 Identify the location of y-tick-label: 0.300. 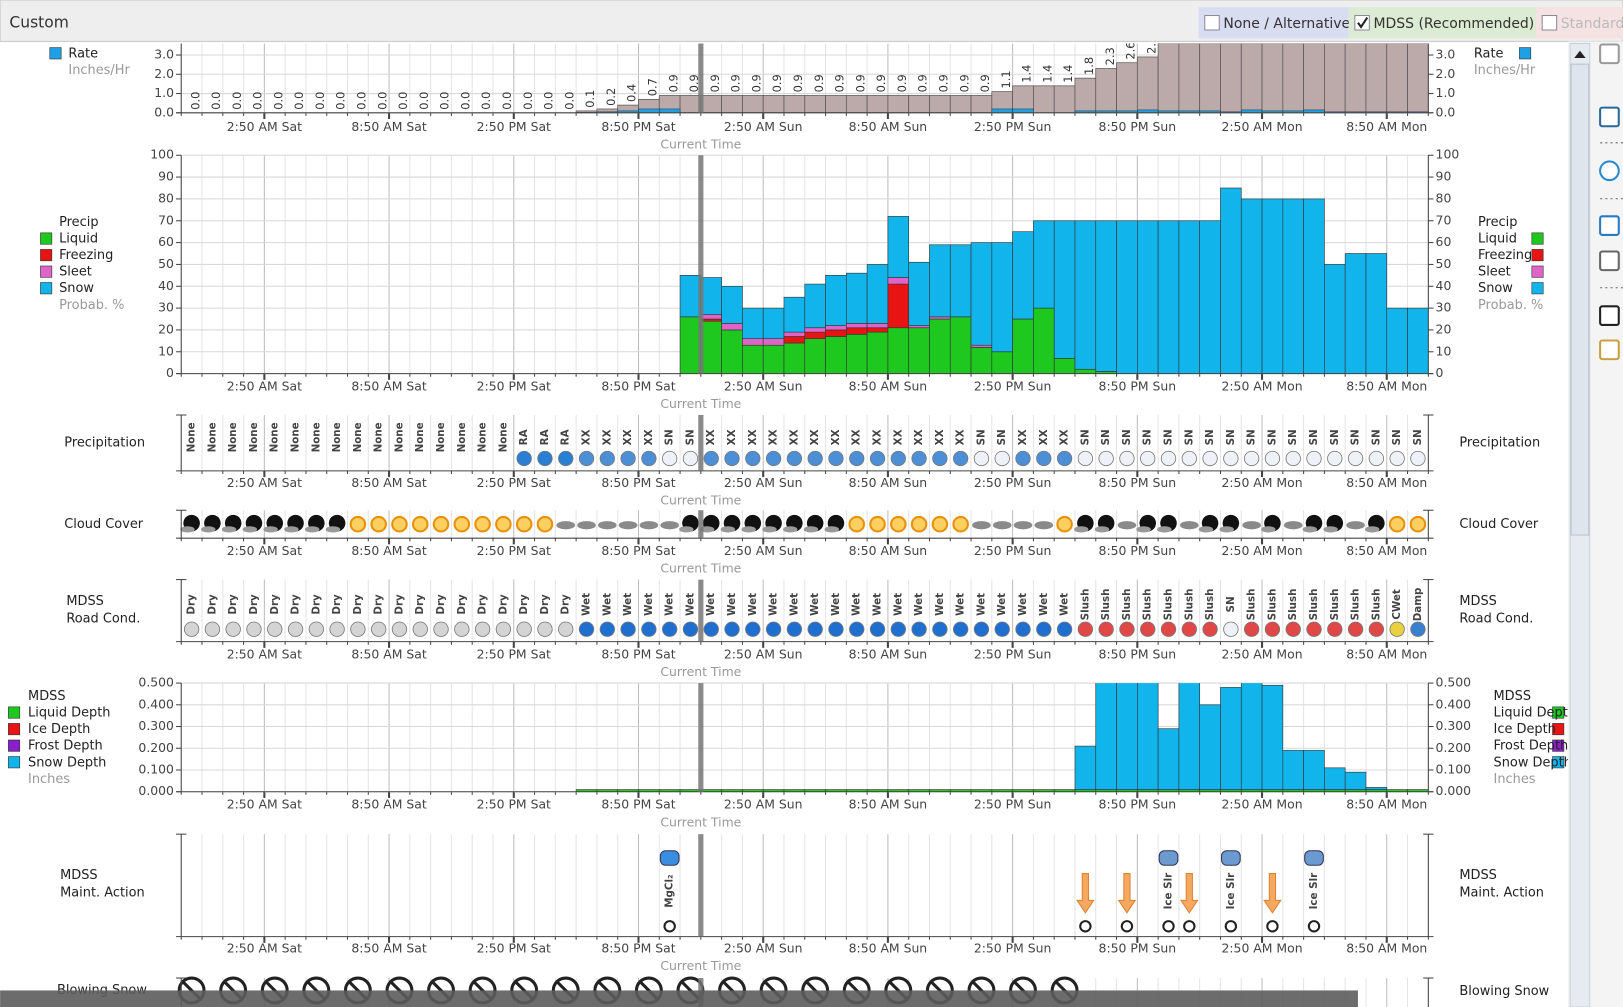
(1454, 725).